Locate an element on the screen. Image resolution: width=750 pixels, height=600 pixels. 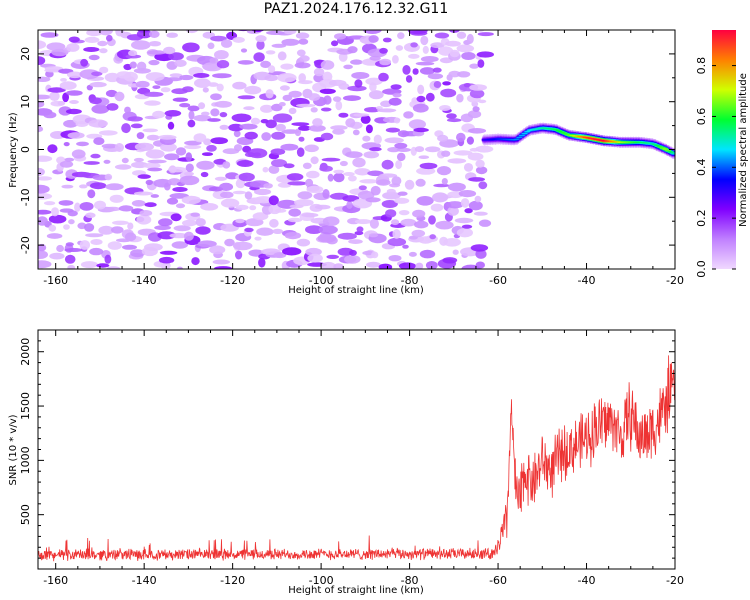
snr-y-tick-label: 1000 is located at coordinates (25, 460).